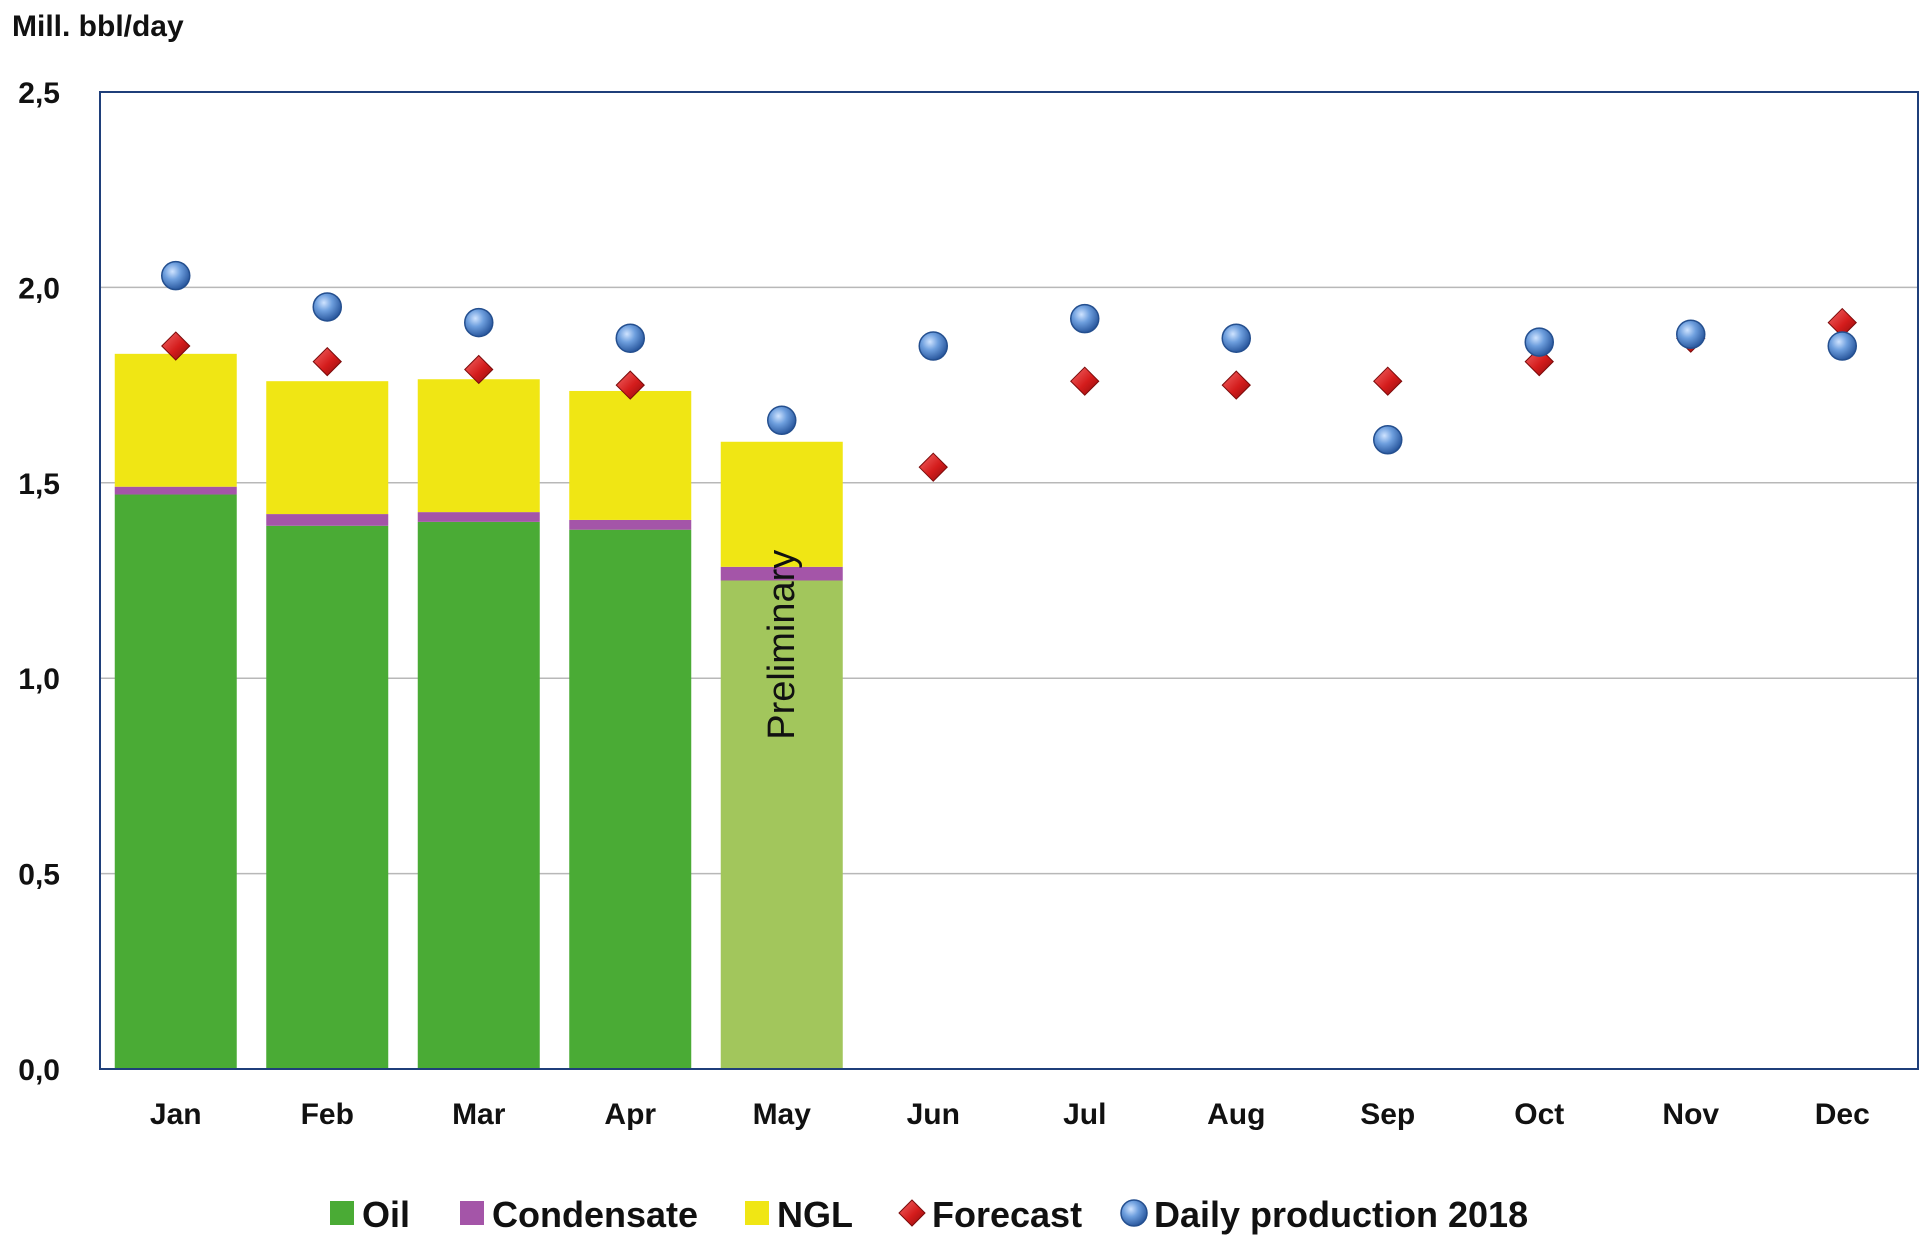  I want to click on bar-condensate-mar, so click(478, 517).